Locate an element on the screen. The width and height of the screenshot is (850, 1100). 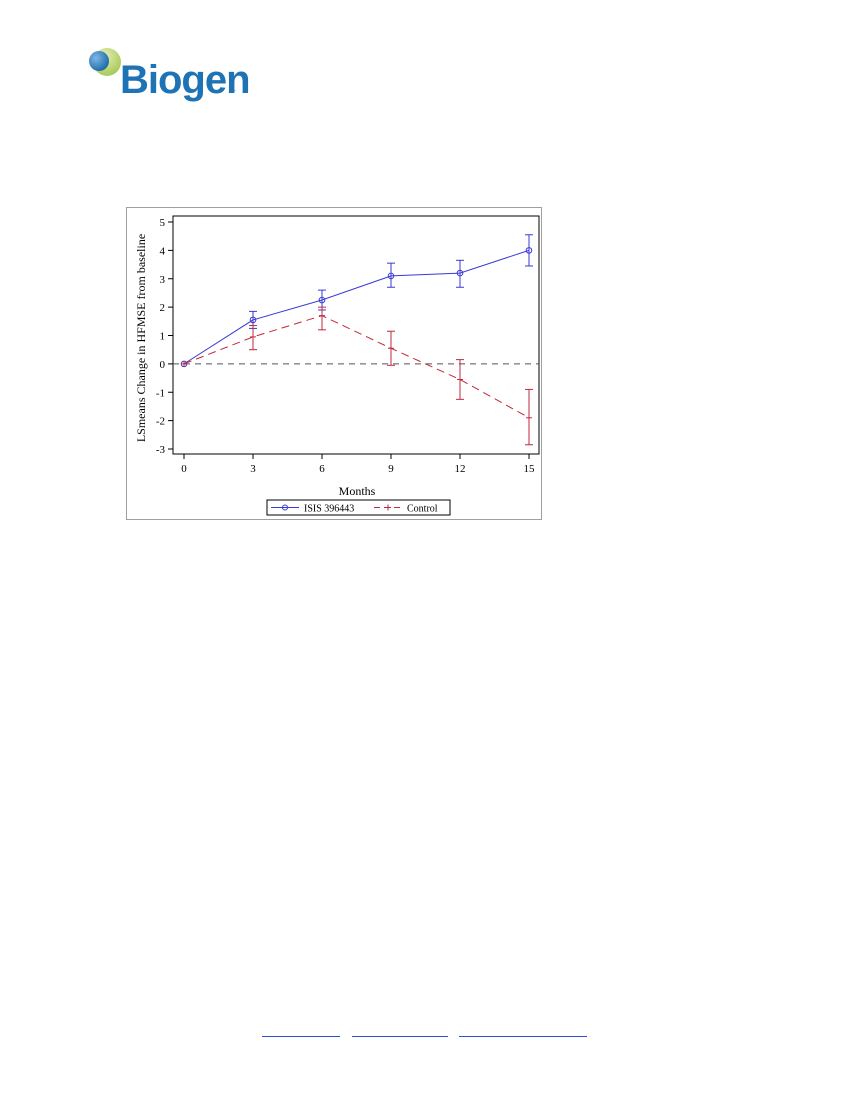
legend-label: Control is located at coordinates (422, 509).